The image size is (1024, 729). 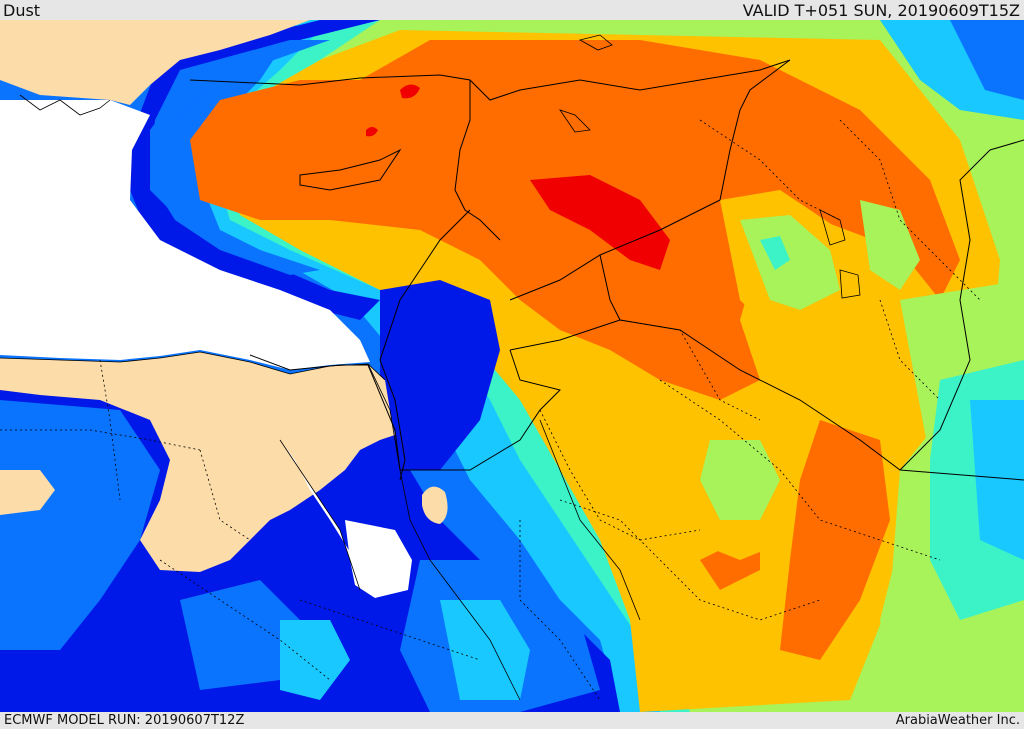 I want to click on field-mid-blue-sudan, so click(x=240, y=635).